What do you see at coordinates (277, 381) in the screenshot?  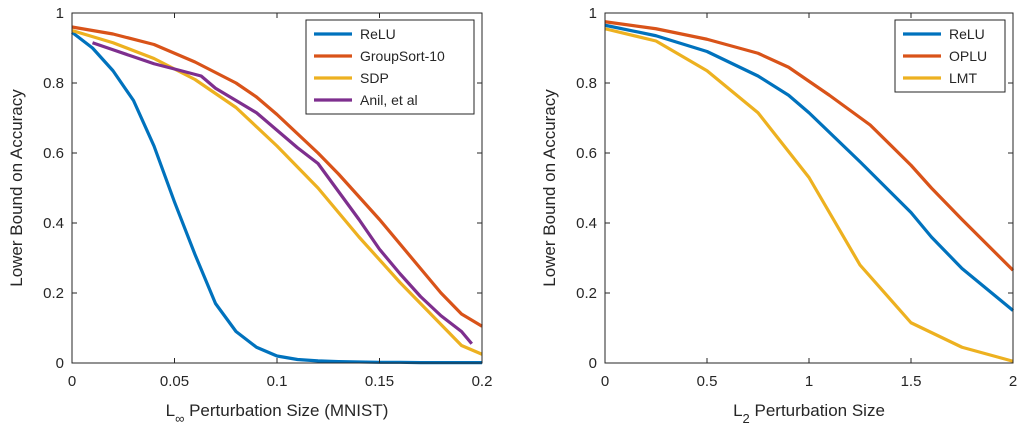 I see `x-tick-label: 0.1` at bounding box center [277, 381].